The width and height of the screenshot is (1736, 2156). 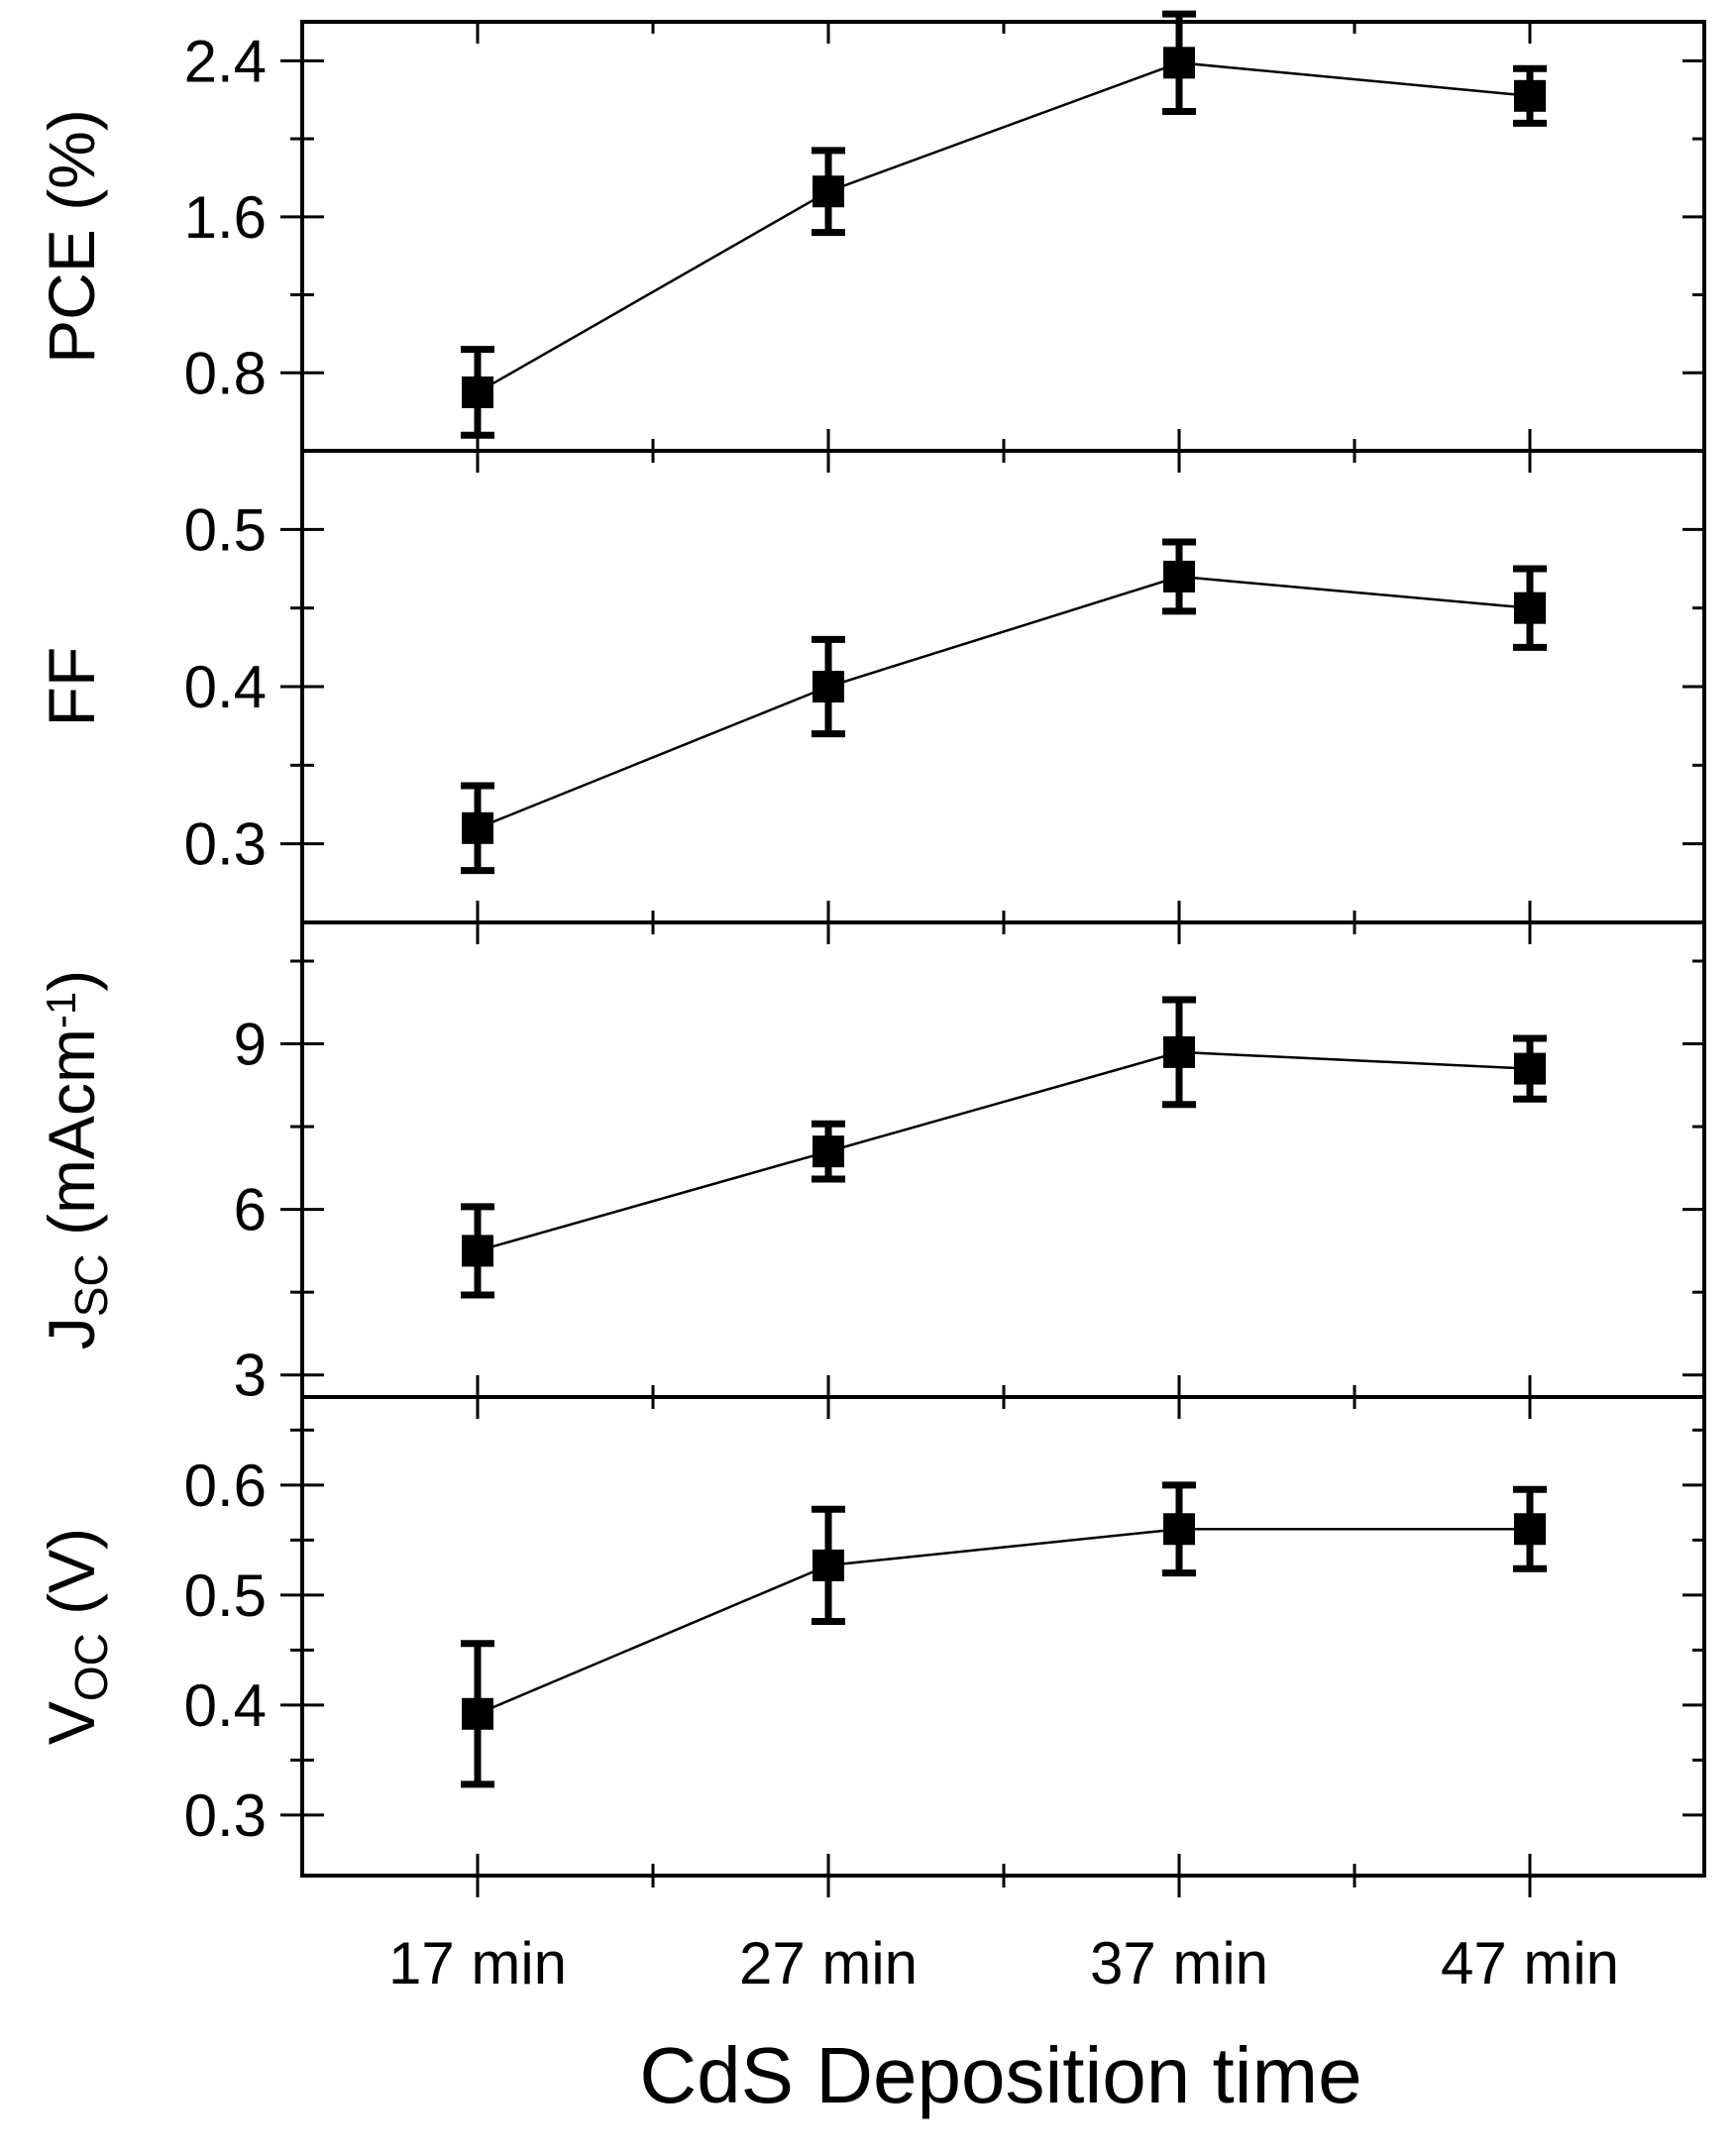 I want to click on y-tick-label: 0.6, so click(x=225, y=1486).